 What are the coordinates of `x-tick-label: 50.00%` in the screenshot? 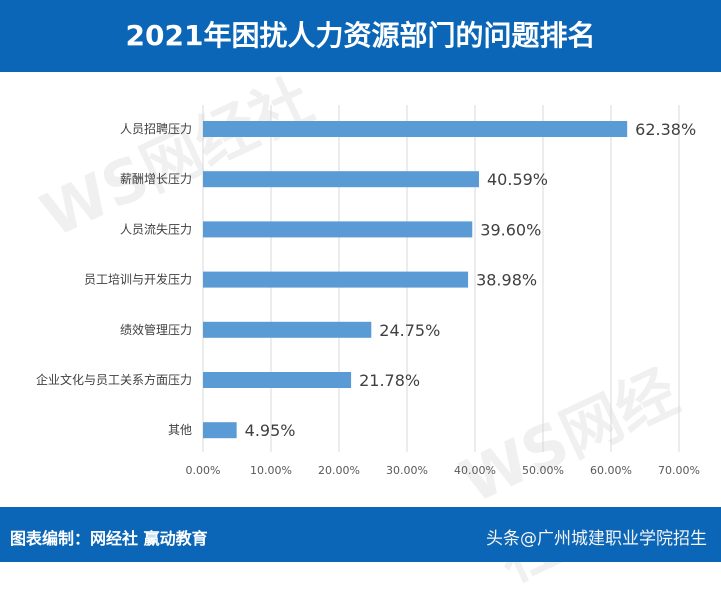 It's located at (543, 470).